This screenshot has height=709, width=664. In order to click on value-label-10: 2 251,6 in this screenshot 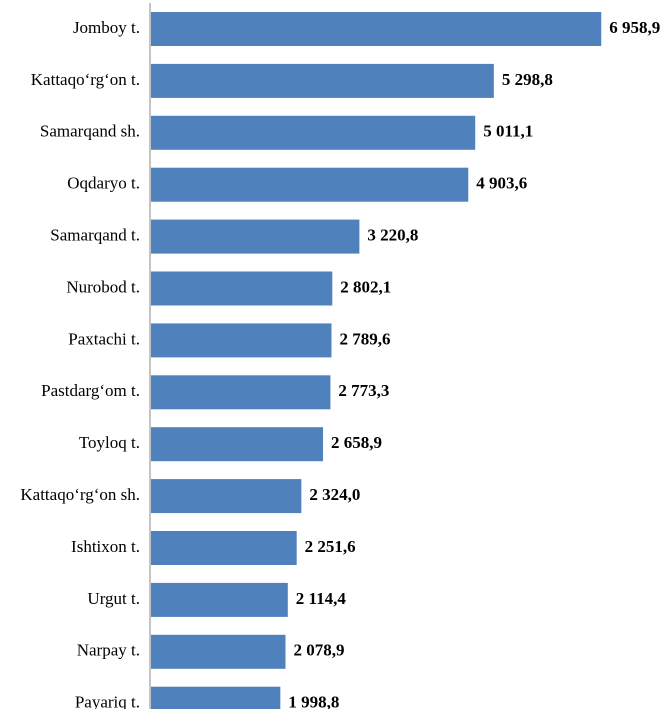, I will do `click(330, 546)`.